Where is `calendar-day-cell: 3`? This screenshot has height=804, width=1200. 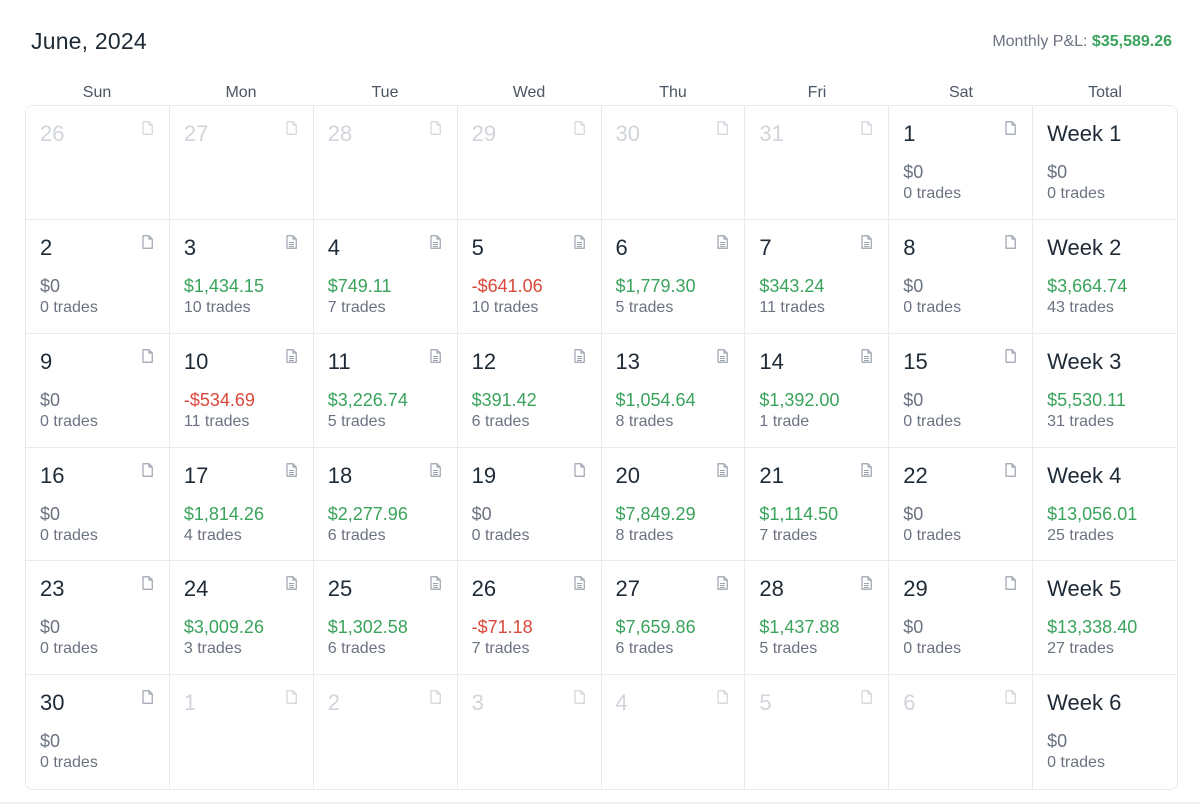
calendar-day-cell: 3 is located at coordinates (529, 732).